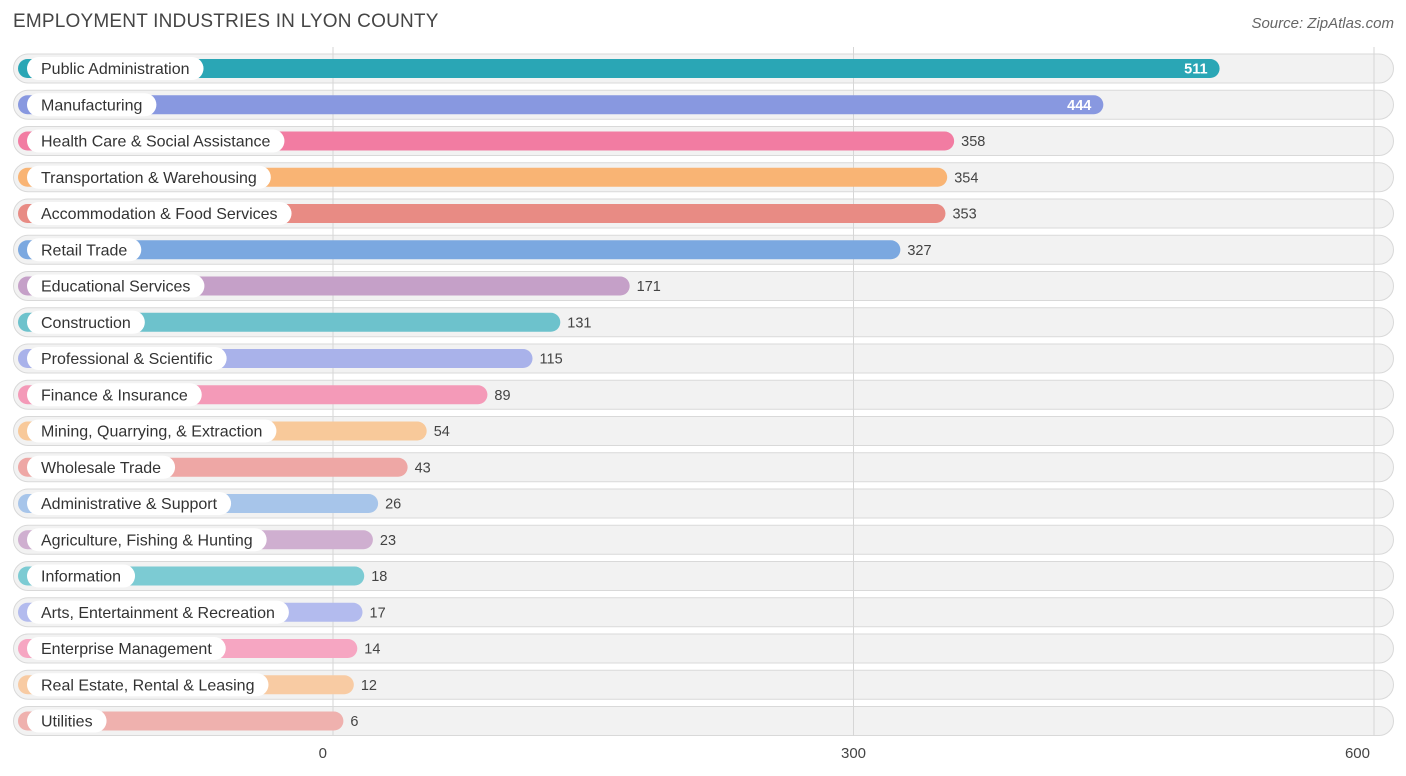  I want to click on value-label: 6, so click(354, 722).